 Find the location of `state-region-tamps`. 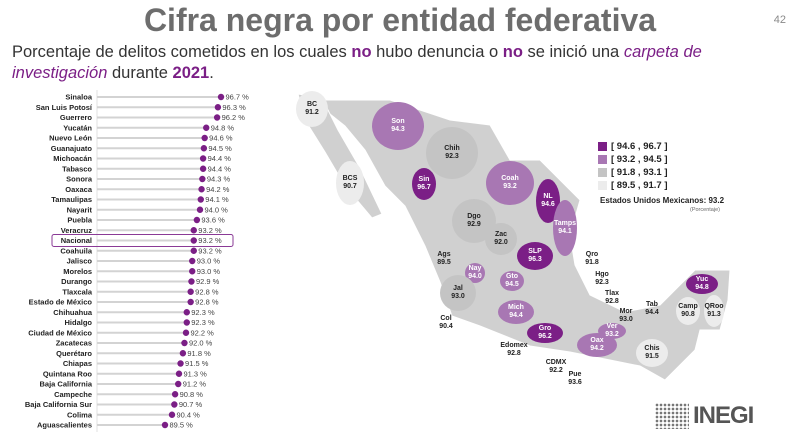

state-region-tamps is located at coordinates (565, 228).